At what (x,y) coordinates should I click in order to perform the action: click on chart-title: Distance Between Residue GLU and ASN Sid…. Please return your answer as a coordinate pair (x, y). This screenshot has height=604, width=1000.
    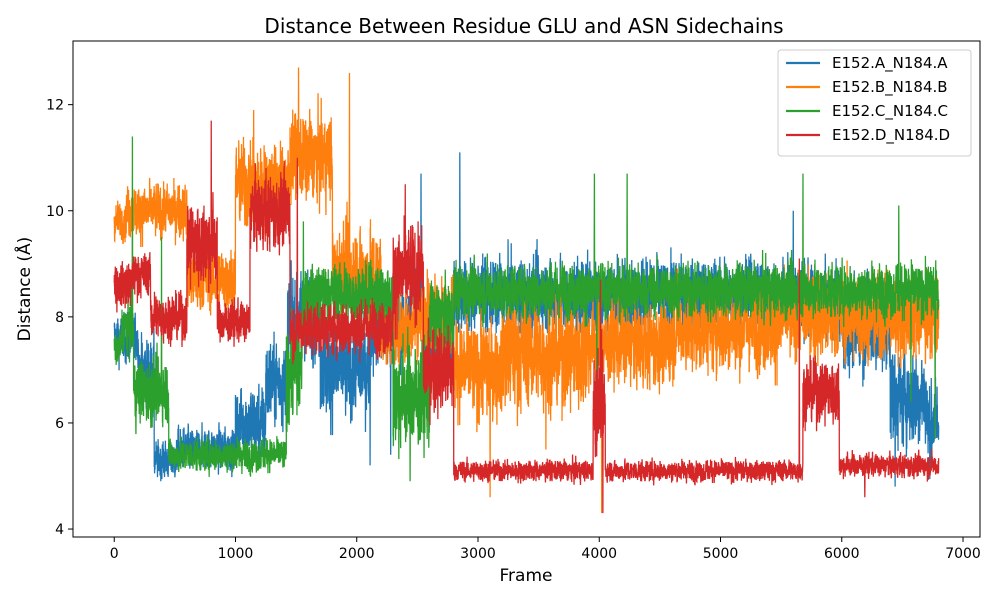
    Looking at the image, I should click on (523, 26).